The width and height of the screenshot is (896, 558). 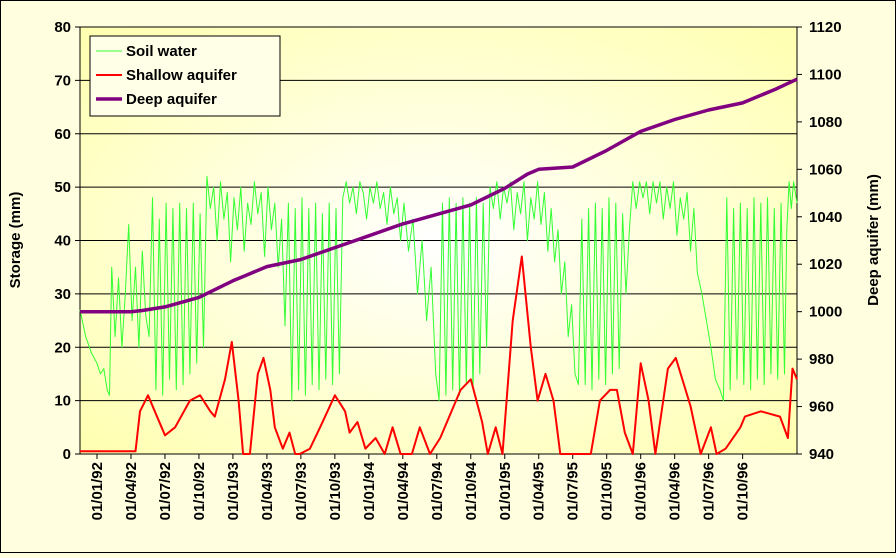 I want to click on y2-tick-label: 1040, so click(x=825, y=217).